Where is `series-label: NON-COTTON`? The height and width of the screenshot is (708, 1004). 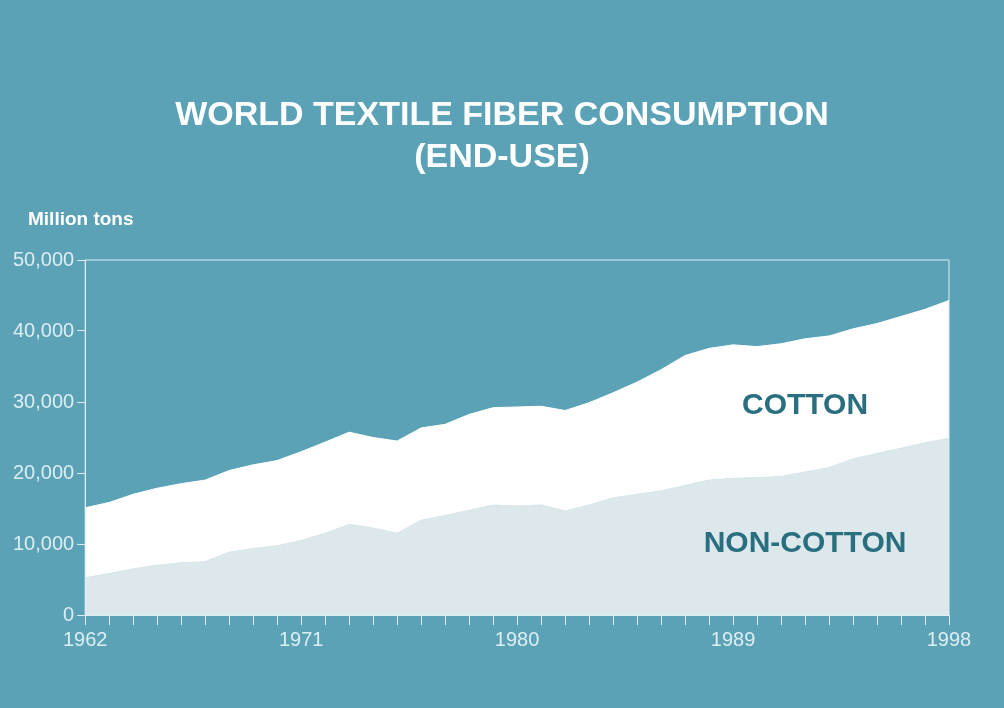 series-label: NON-COTTON is located at coordinates (805, 541).